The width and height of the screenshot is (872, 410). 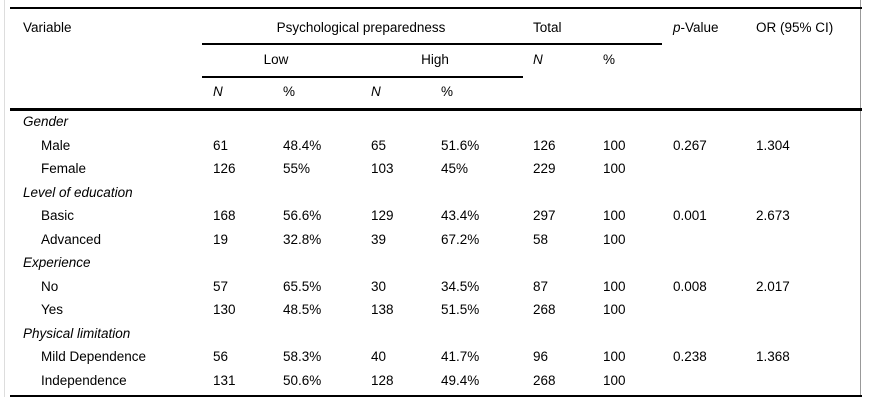 I want to click on row-label: Independence, so click(x=84, y=380).